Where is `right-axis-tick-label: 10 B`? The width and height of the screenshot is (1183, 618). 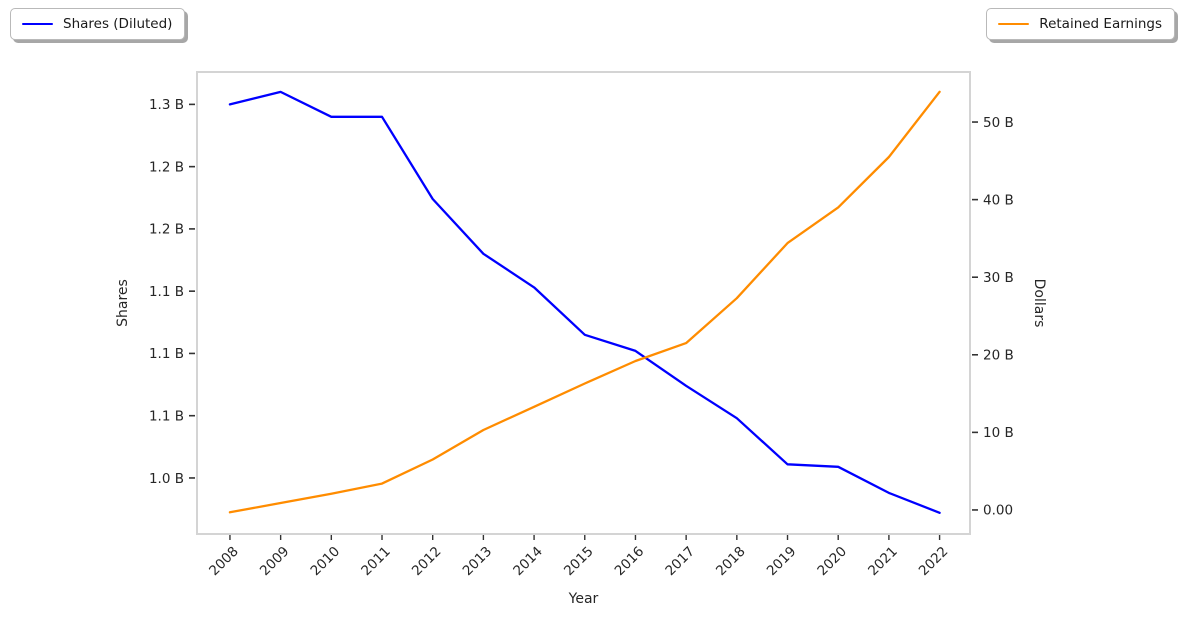
right-axis-tick-label: 10 B is located at coordinates (998, 433).